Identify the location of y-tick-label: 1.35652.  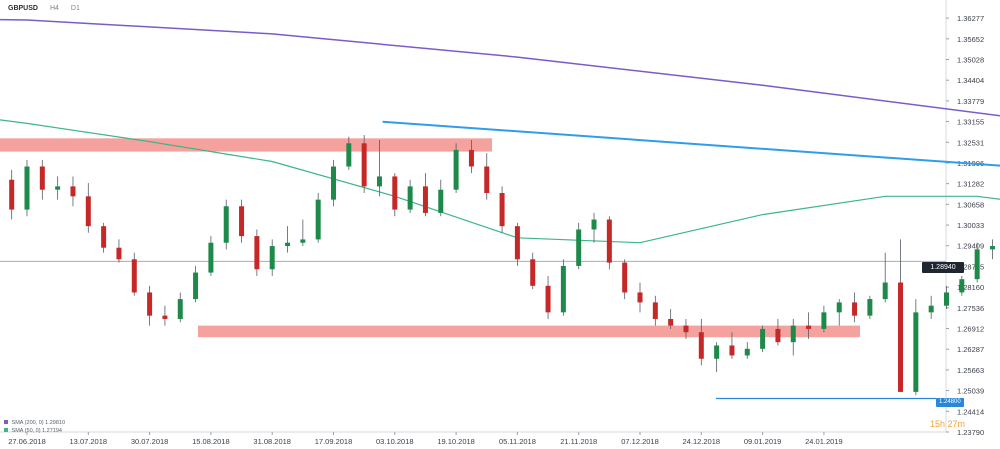
(970, 39).